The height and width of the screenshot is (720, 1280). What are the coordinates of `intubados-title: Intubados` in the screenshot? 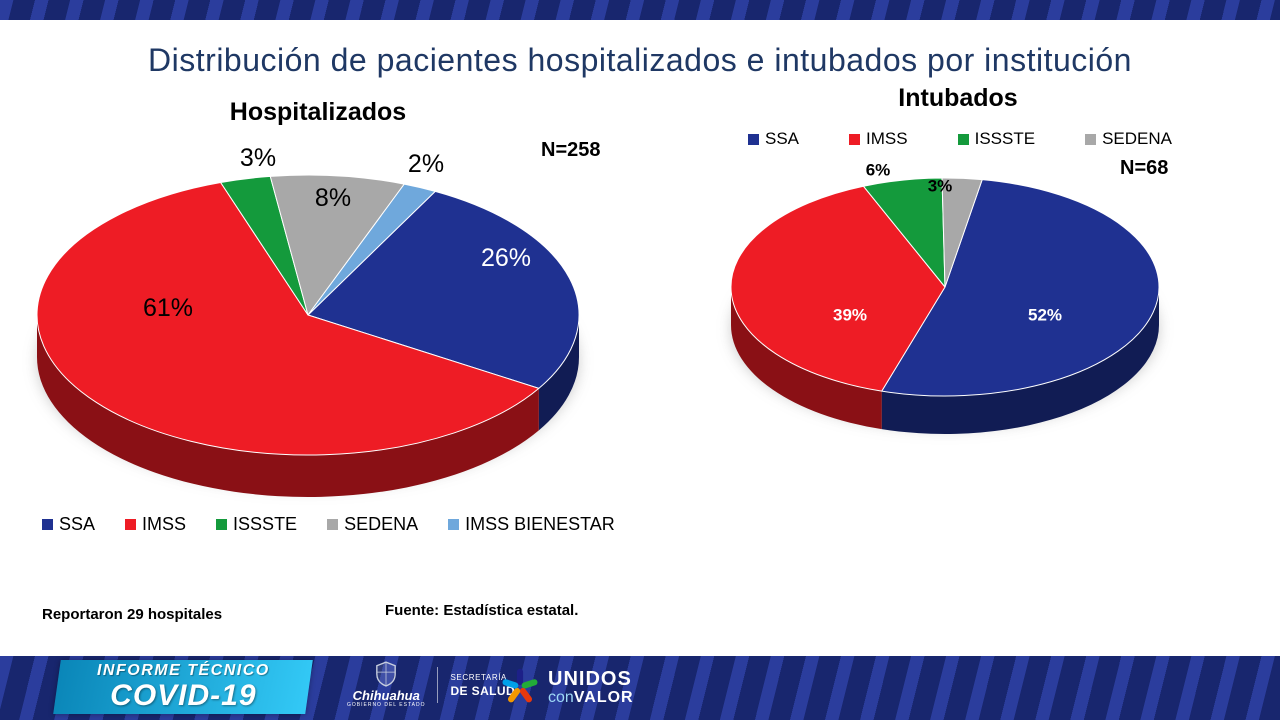 It's located at (958, 98).